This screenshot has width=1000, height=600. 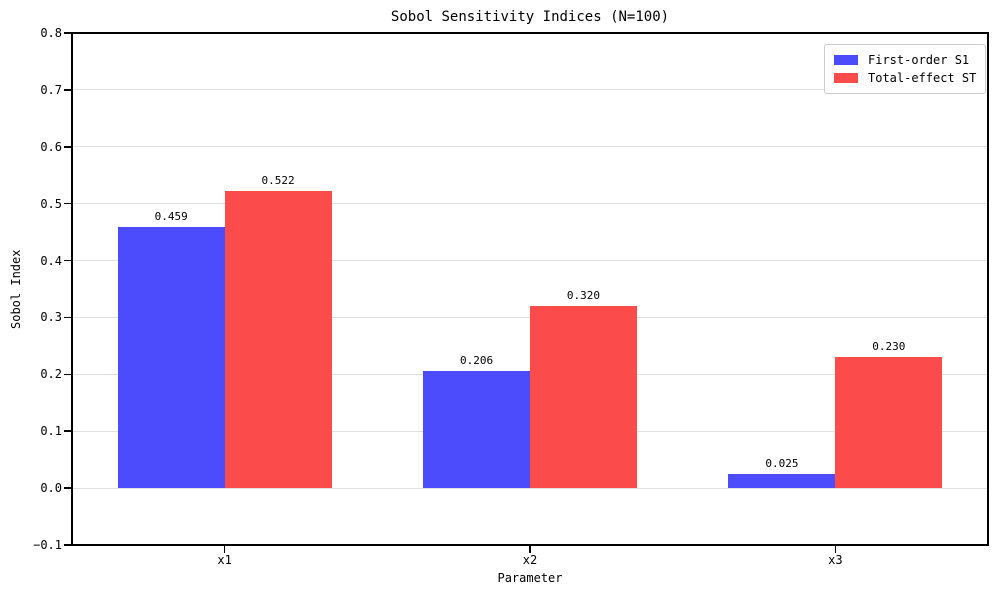 I want to click on y-tick-label: 0.3, so click(x=51, y=317).